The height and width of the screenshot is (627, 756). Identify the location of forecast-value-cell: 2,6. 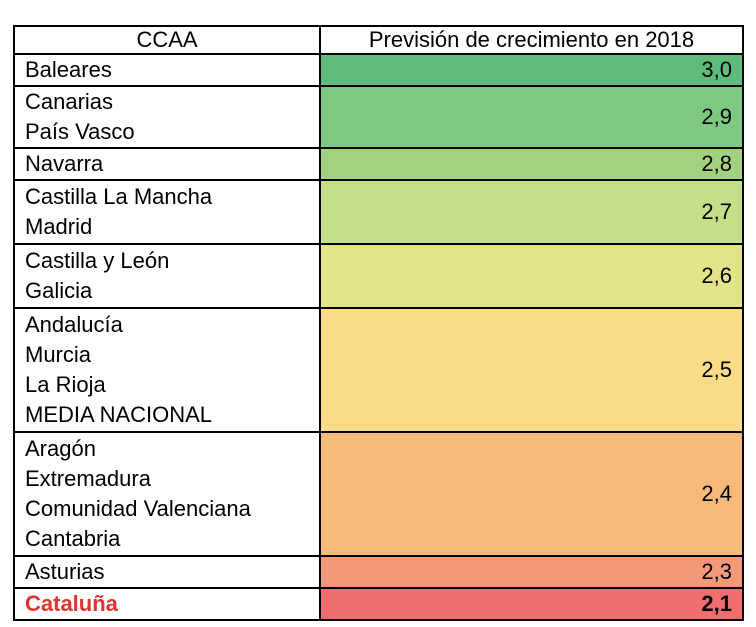
(531, 276).